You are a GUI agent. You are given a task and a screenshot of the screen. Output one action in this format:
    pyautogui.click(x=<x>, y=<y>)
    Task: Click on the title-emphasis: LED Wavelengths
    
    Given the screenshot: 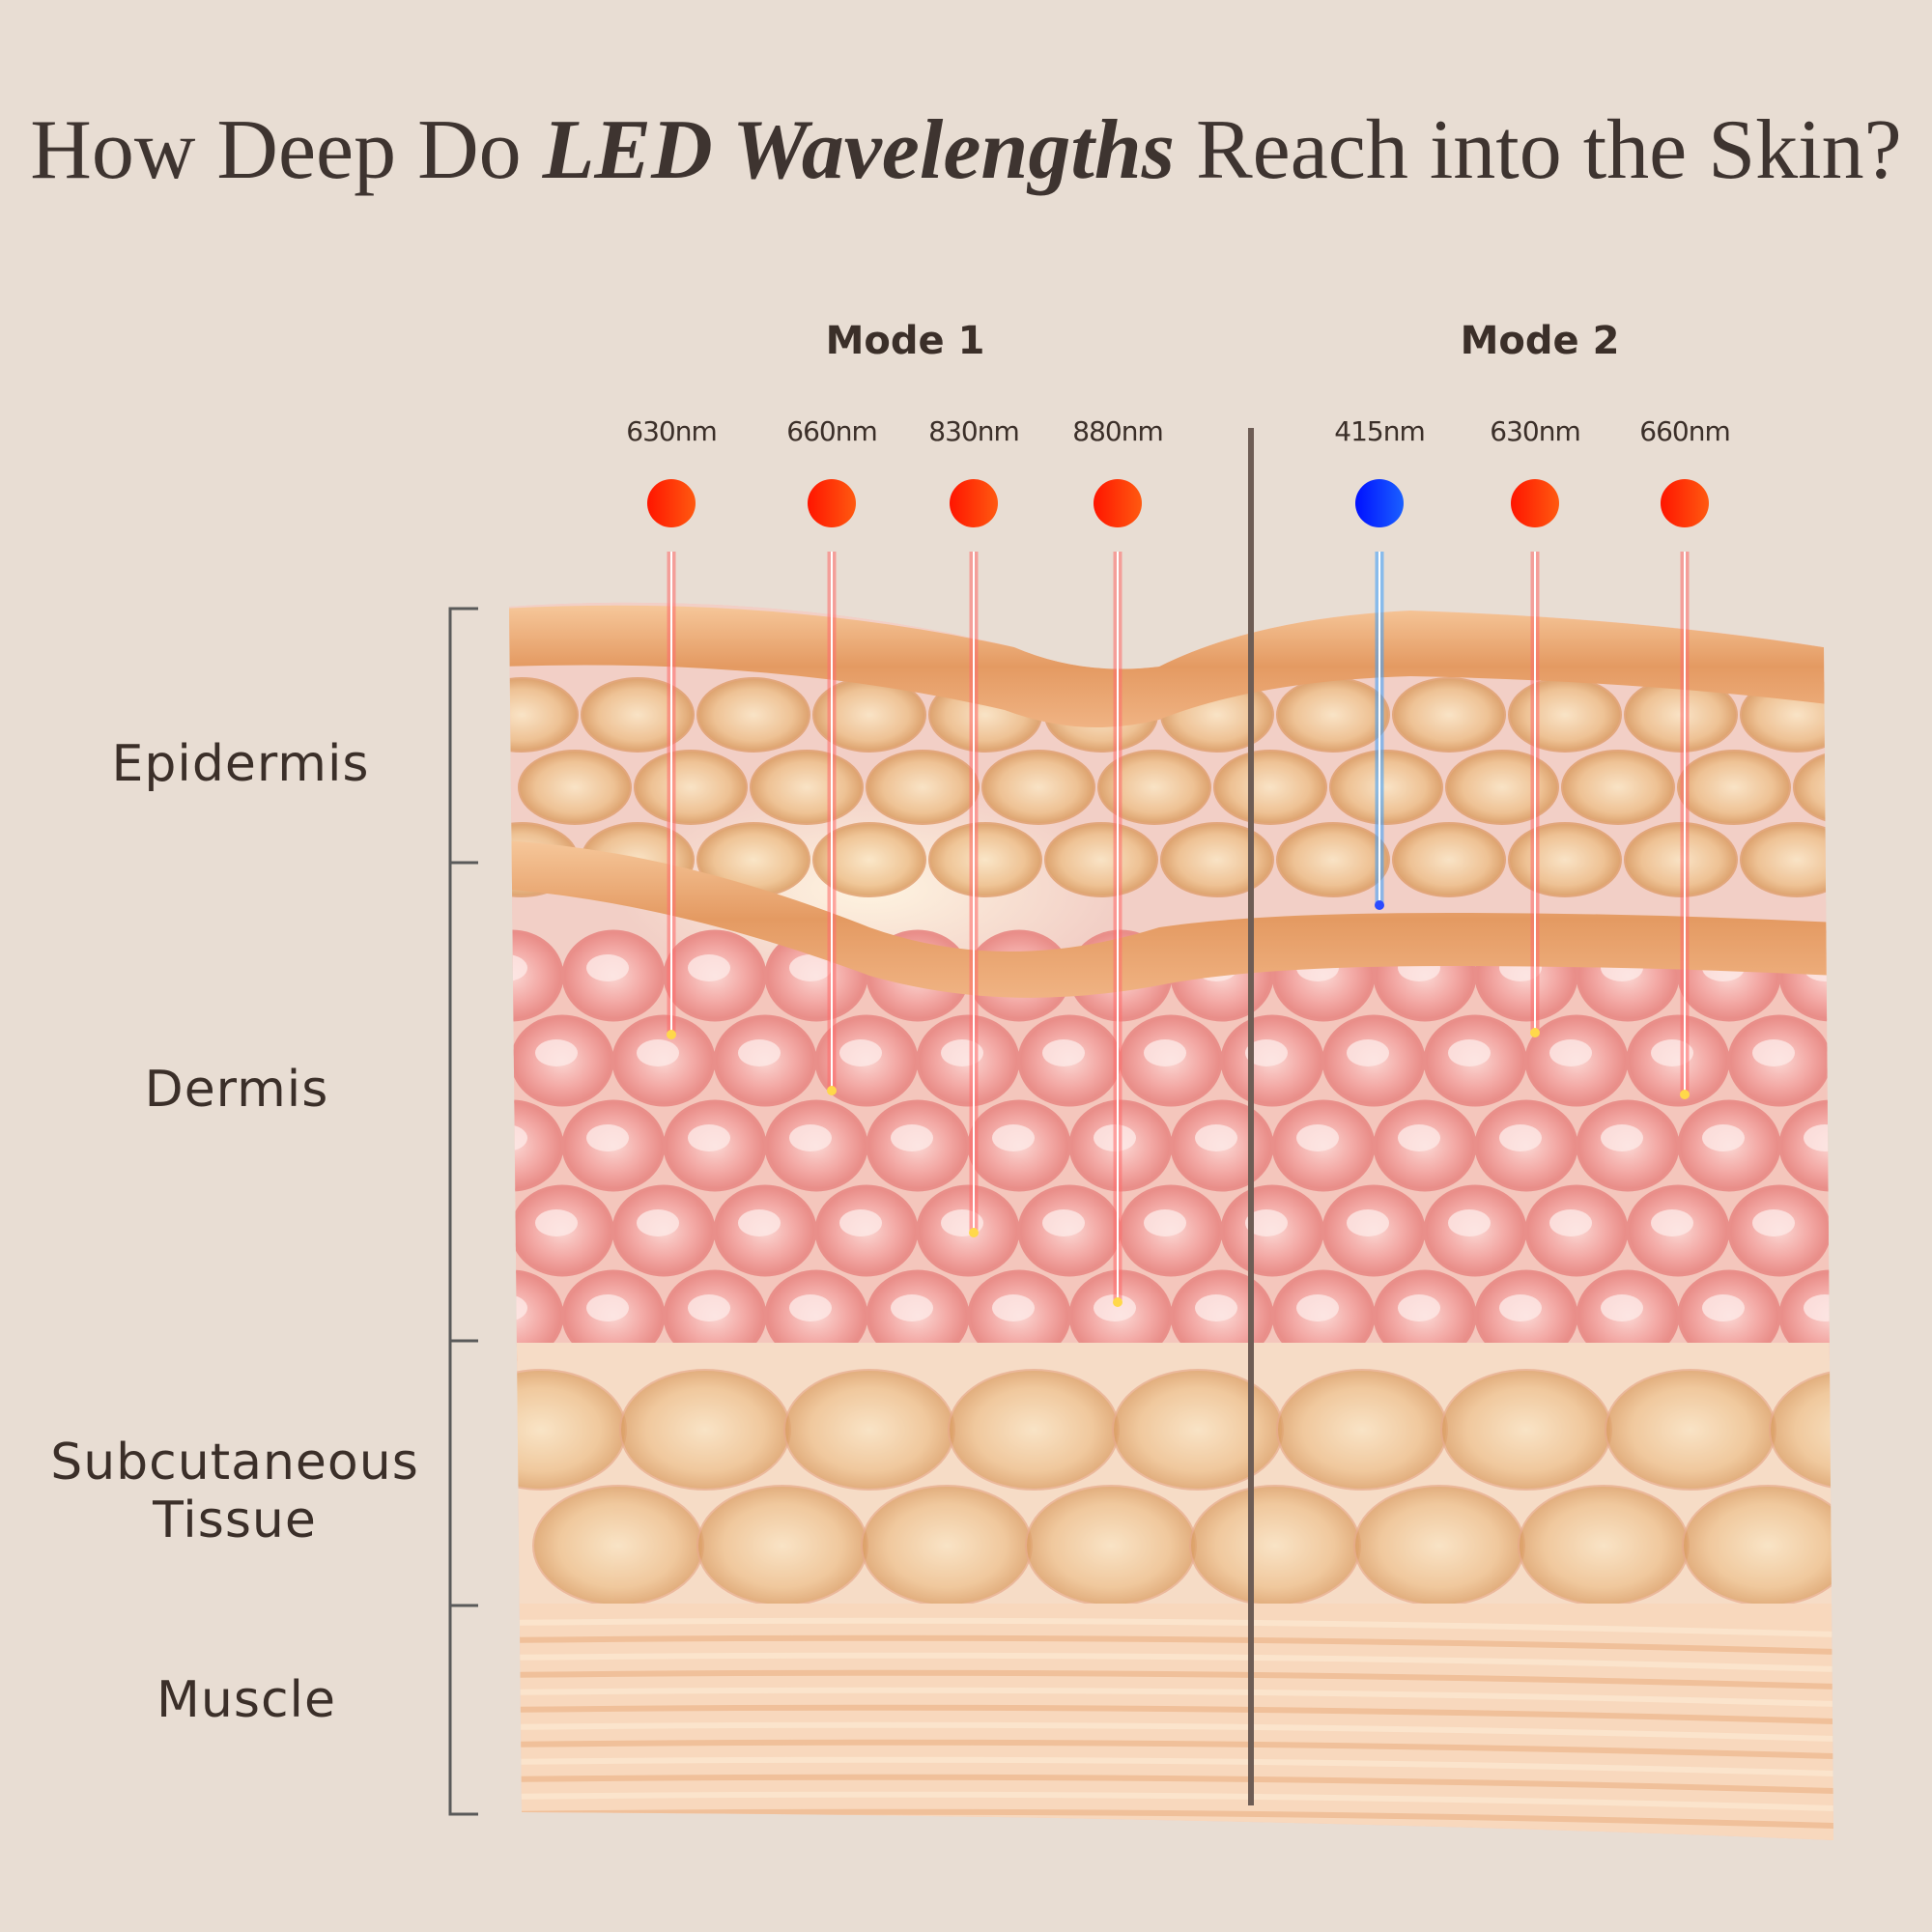 What is the action you would take?
    pyautogui.click(x=858, y=150)
    